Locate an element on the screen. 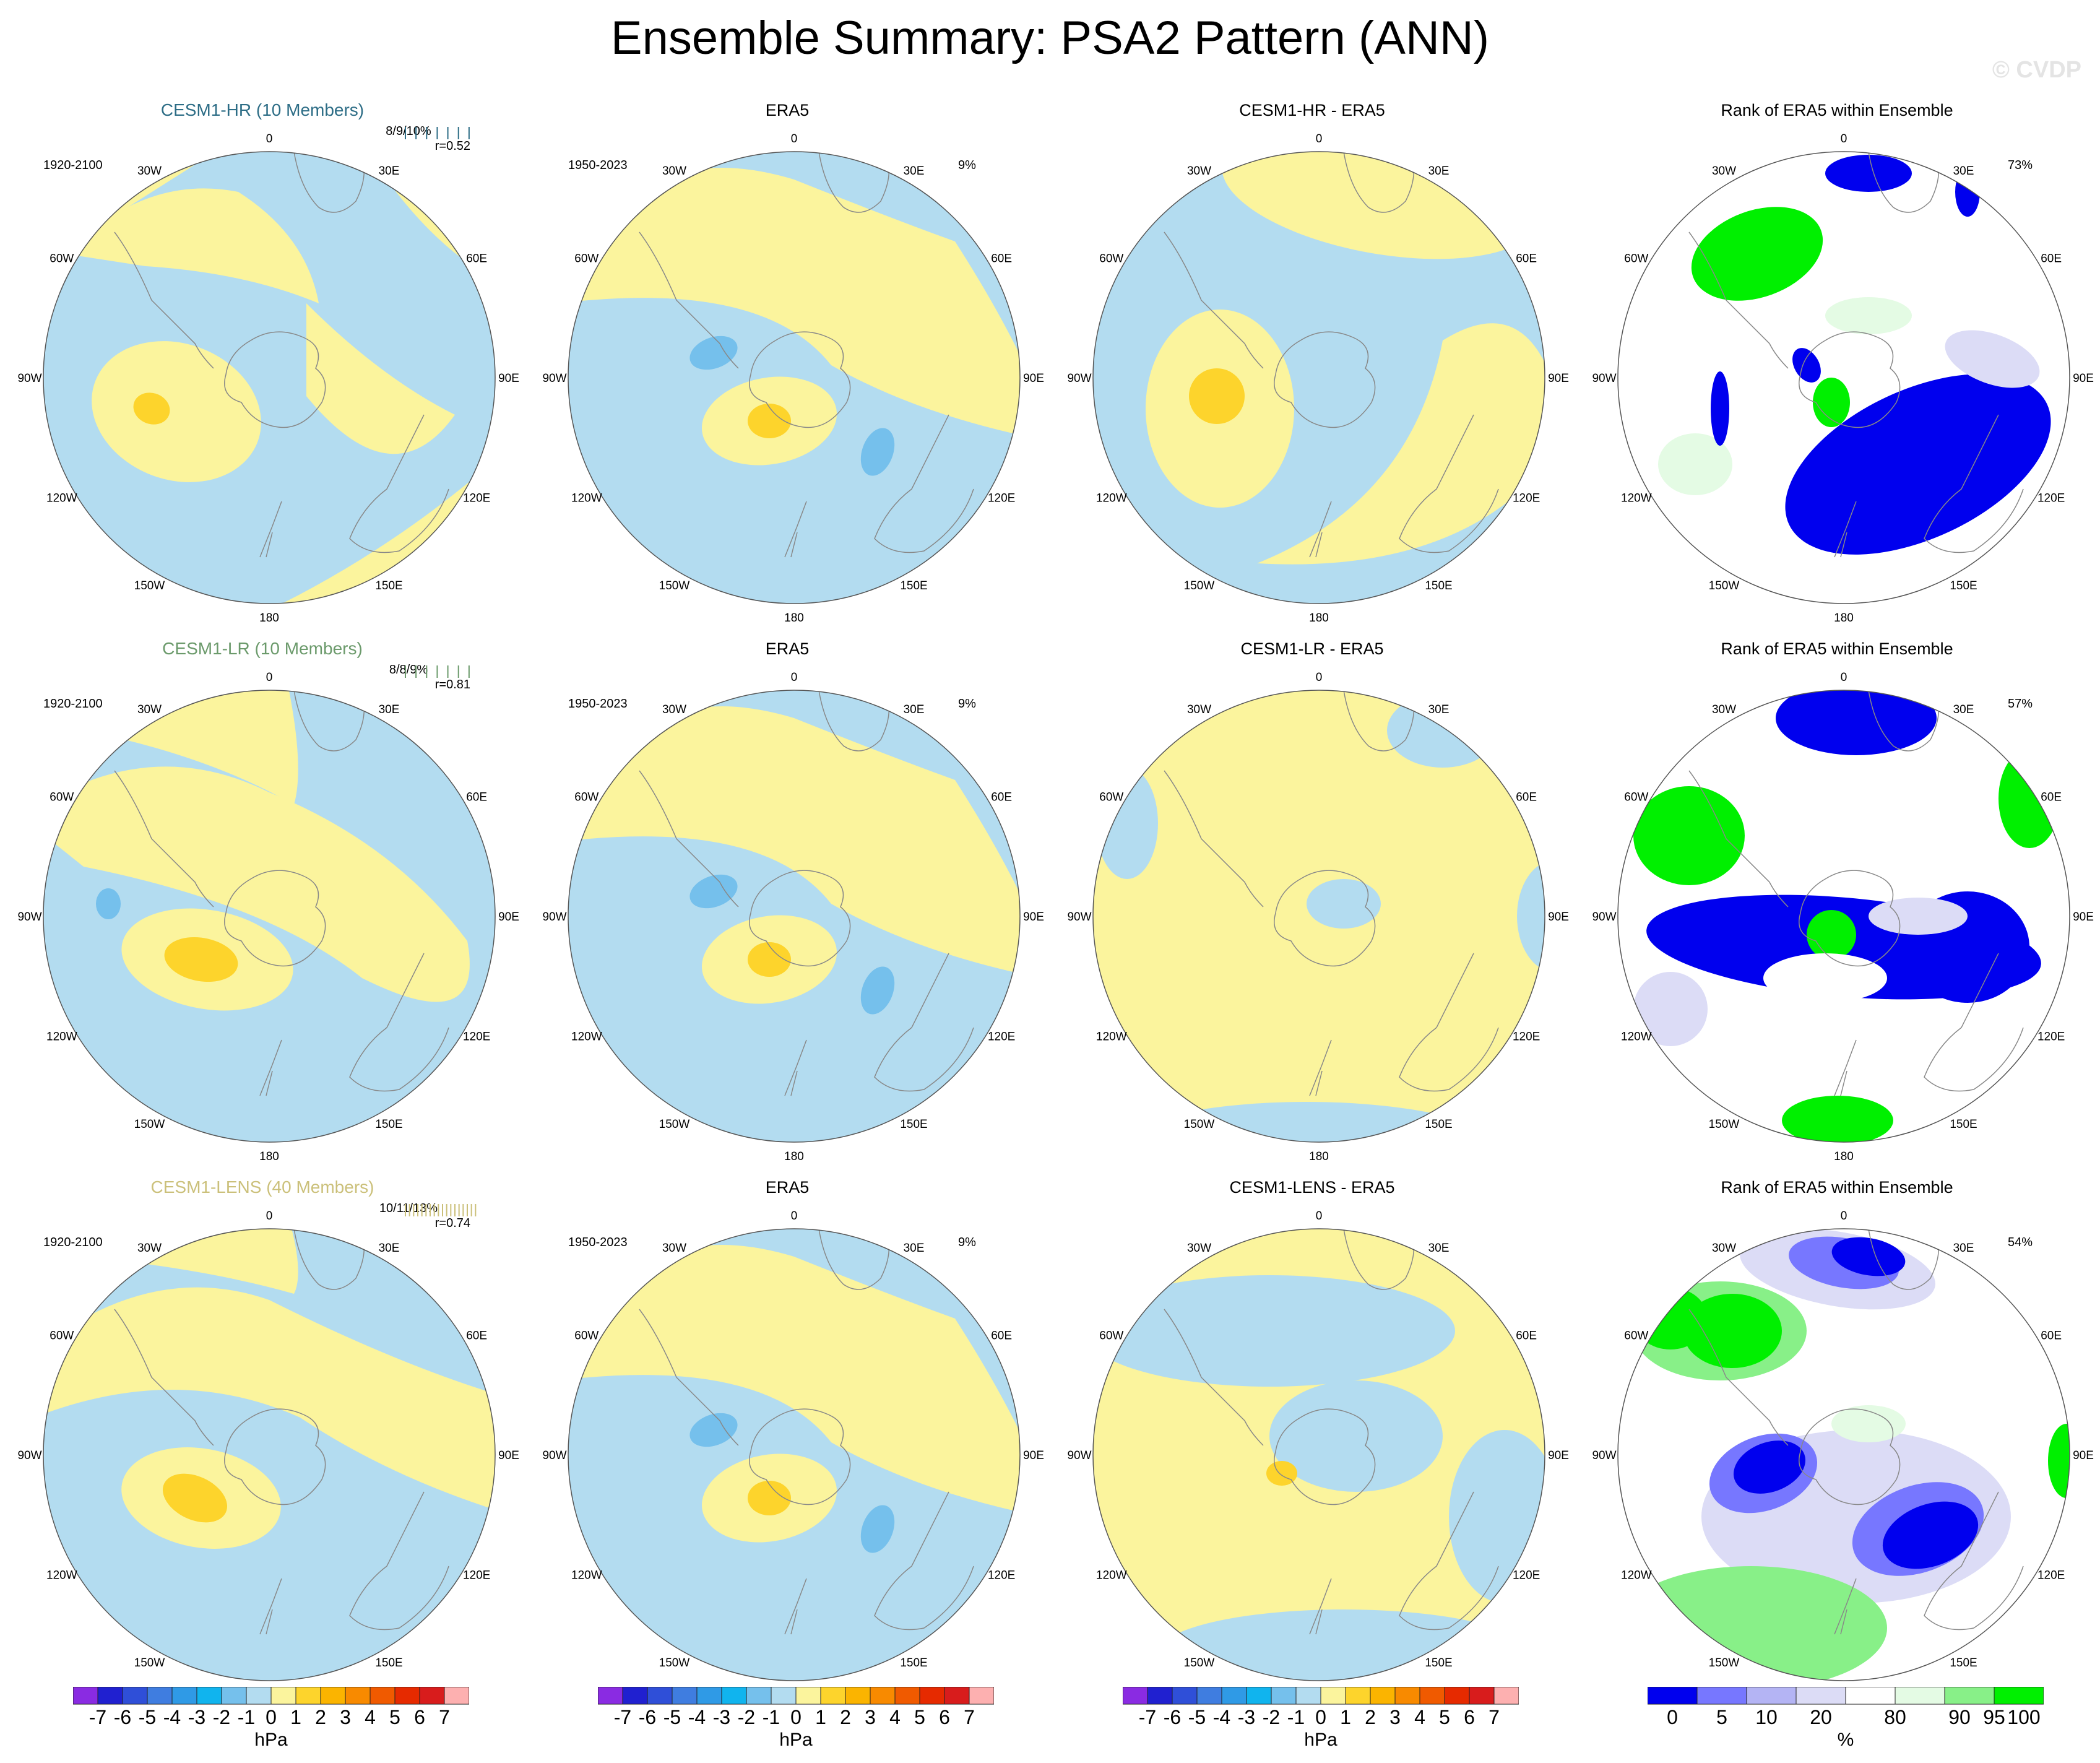 The image size is (2100, 1763). polar-map: 0 30E 60E 90E 120E 150E 180 150W 120W 90W 60W 30W is located at coordinates (268, 917).